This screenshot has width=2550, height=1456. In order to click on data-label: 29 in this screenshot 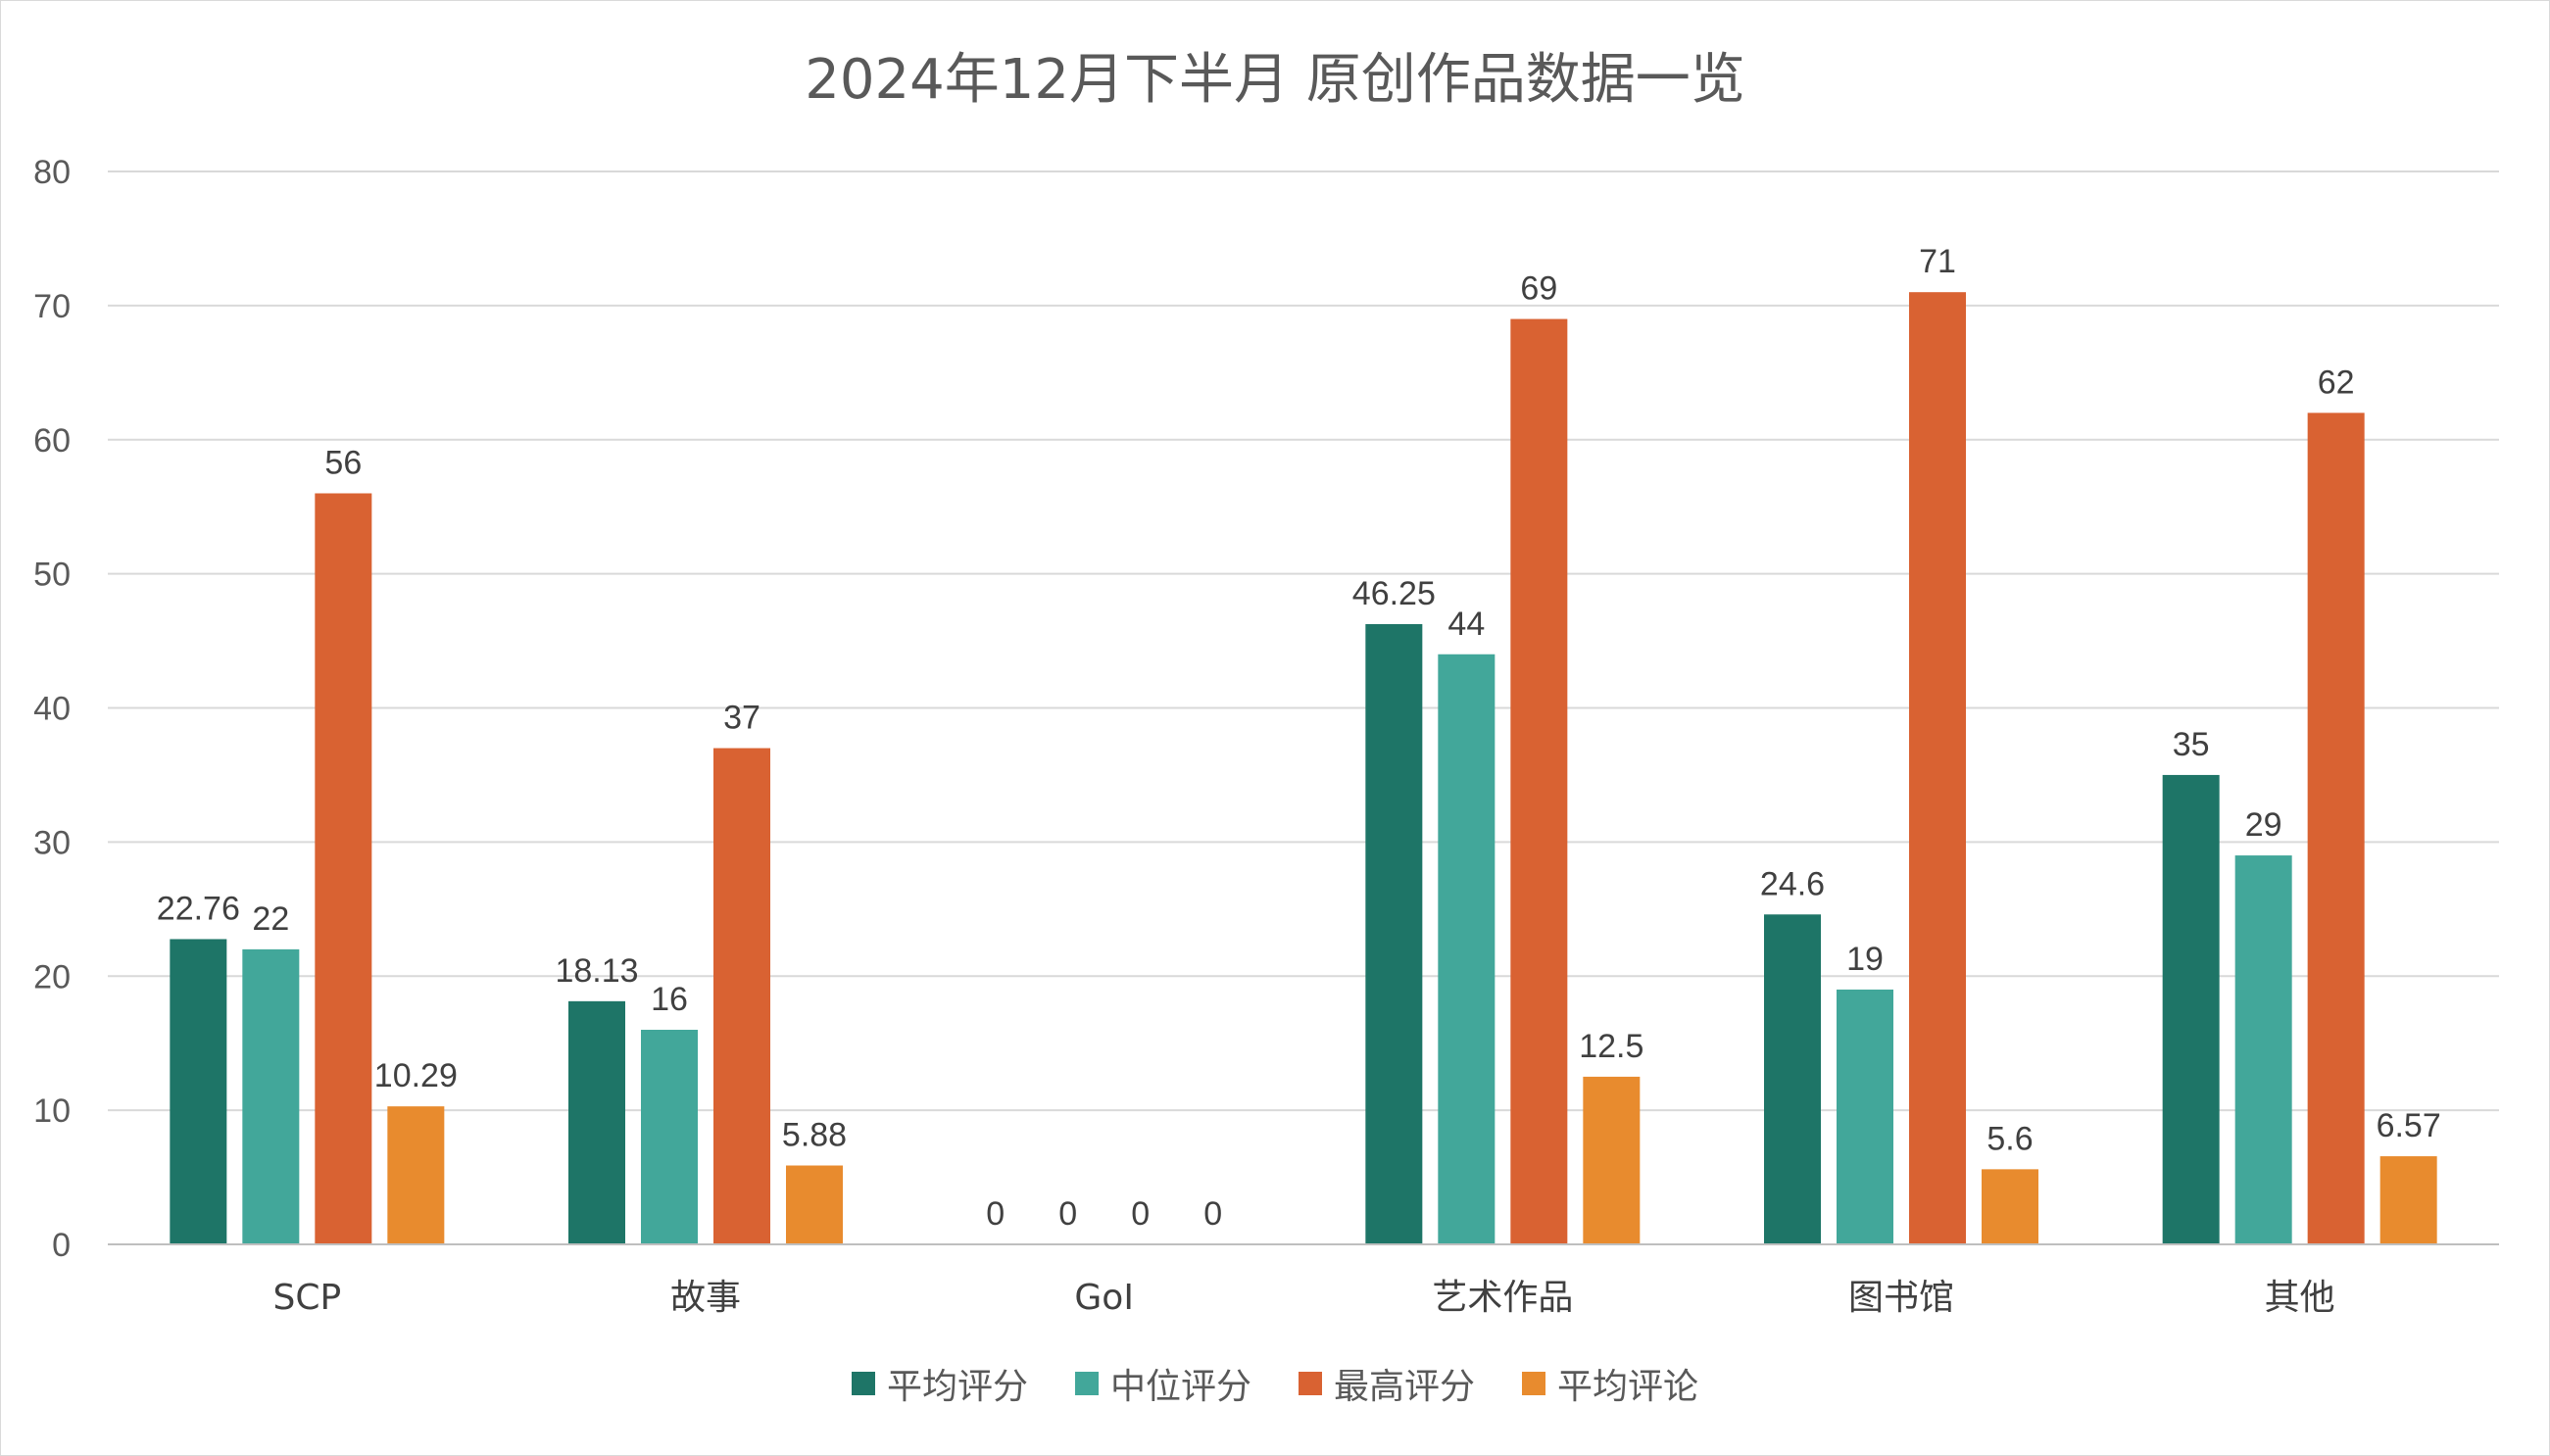, I will do `click(2263, 825)`.